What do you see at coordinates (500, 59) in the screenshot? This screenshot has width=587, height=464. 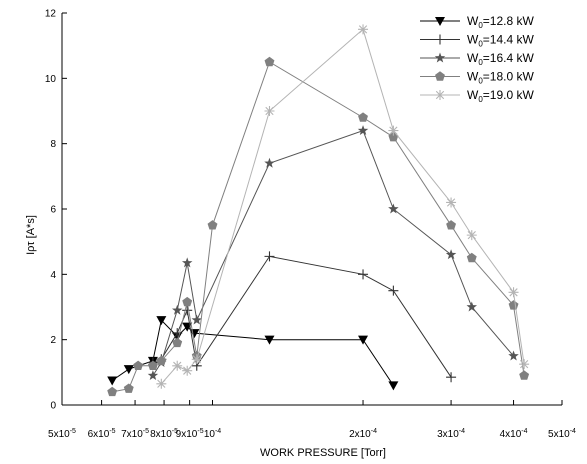 I see `legend-label: W0=16.4 kW` at bounding box center [500, 59].